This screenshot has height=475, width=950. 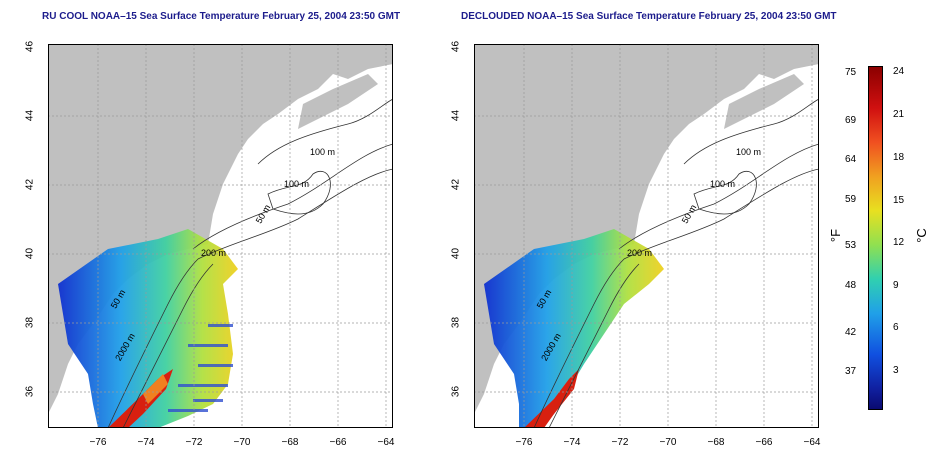 I want to click on celsius-tick: 3, so click(x=896, y=370).